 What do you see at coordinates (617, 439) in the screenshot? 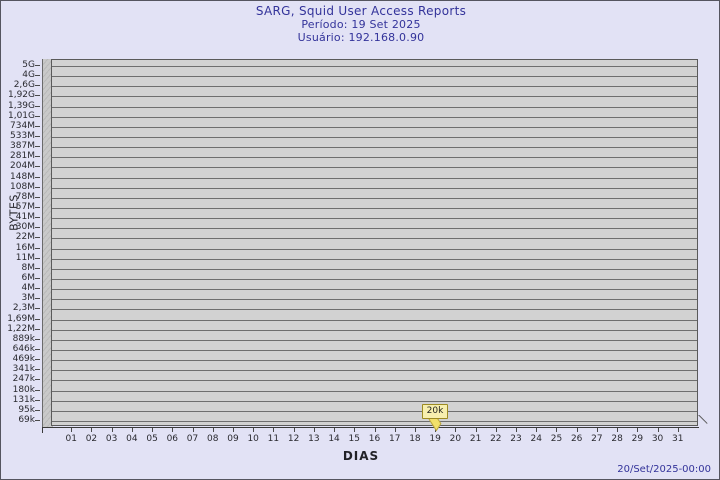
I see `x-axis-tick-label: 28` at bounding box center [617, 439].